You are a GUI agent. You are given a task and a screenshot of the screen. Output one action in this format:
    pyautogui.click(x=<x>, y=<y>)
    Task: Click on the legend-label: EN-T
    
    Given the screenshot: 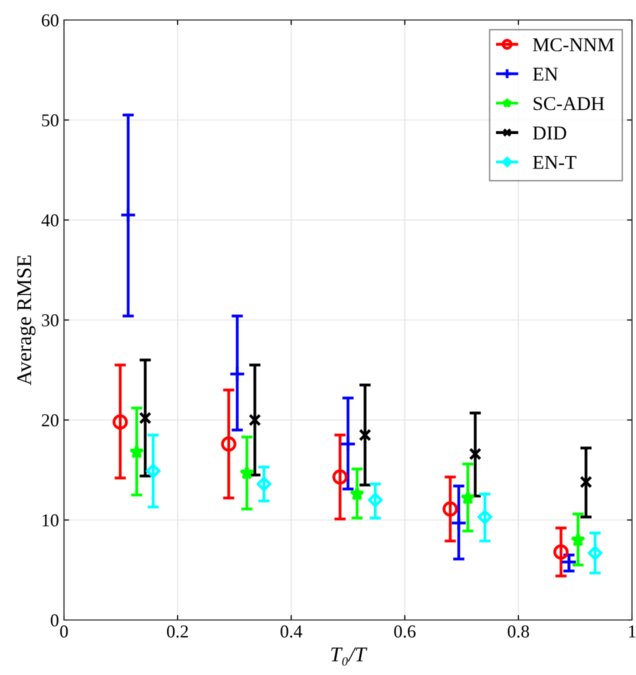 What is the action you would take?
    pyautogui.click(x=554, y=162)
    